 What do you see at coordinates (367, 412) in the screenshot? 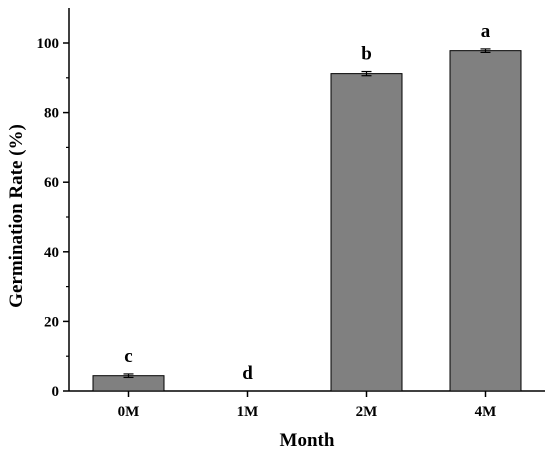
I see `x-tick-label: 2M` at bounding box center [367, 412].